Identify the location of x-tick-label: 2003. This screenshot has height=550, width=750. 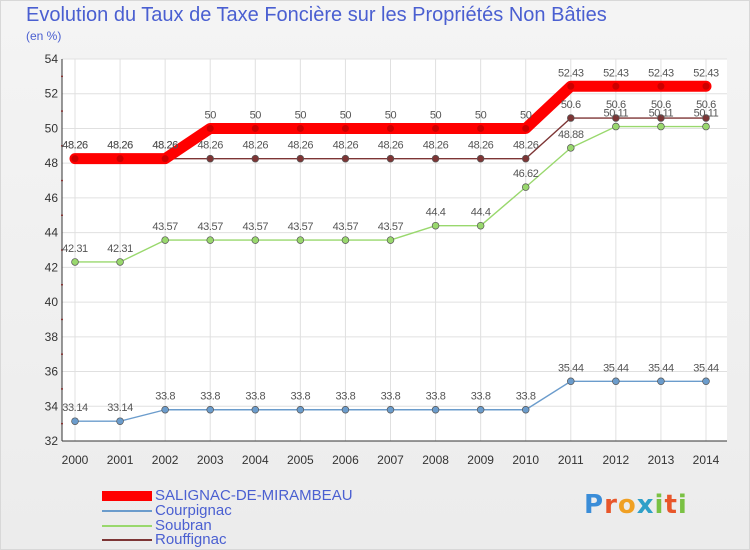
(210, 460).